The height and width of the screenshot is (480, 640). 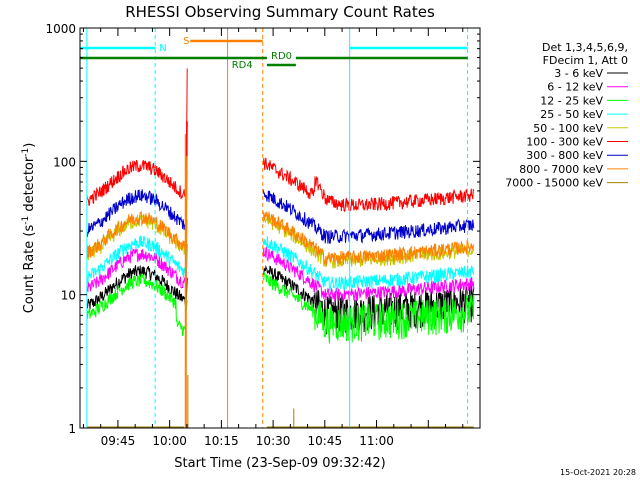 What do you see at coordinates (280, 12) in the screenshot?
I see `chart-title: RHESSI Observing Summary Count Rates` at bounding box center [280, 12].